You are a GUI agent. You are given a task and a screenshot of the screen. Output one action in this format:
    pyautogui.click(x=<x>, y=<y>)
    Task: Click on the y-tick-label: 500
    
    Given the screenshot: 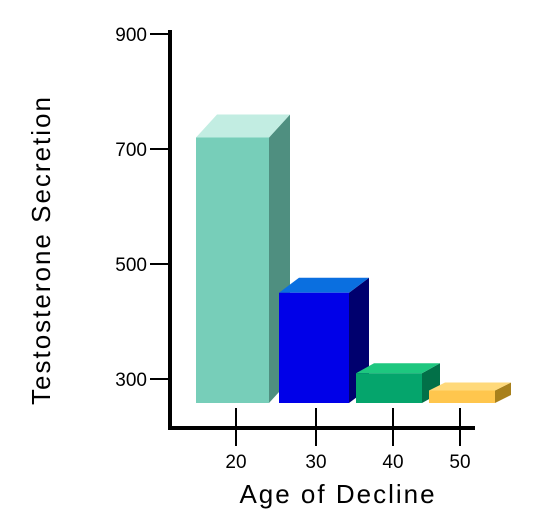 What is the action you would take?
    pyautogui.click(x=131, y=265)
    